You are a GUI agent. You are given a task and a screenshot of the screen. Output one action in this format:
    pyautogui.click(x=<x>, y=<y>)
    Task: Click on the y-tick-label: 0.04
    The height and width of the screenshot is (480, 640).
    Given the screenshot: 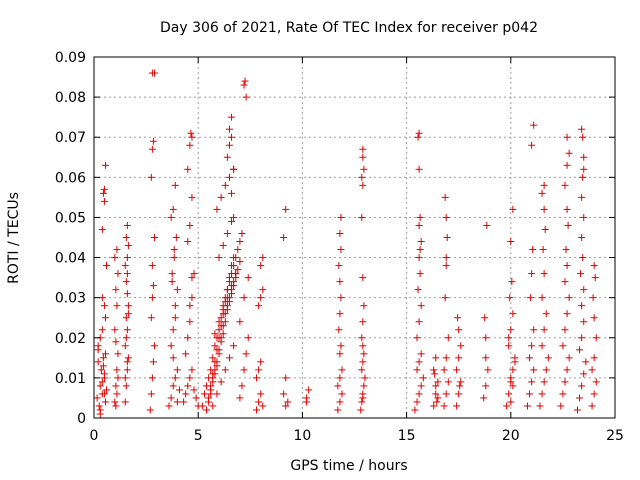 What is the action you would take?
    pyautogui.click(x=70, y=259)
    